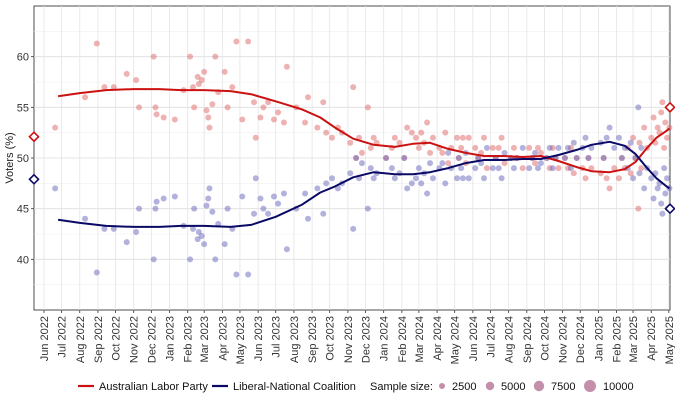  I want to click on x-tick-label: Nov 2023, so click(349, 339).